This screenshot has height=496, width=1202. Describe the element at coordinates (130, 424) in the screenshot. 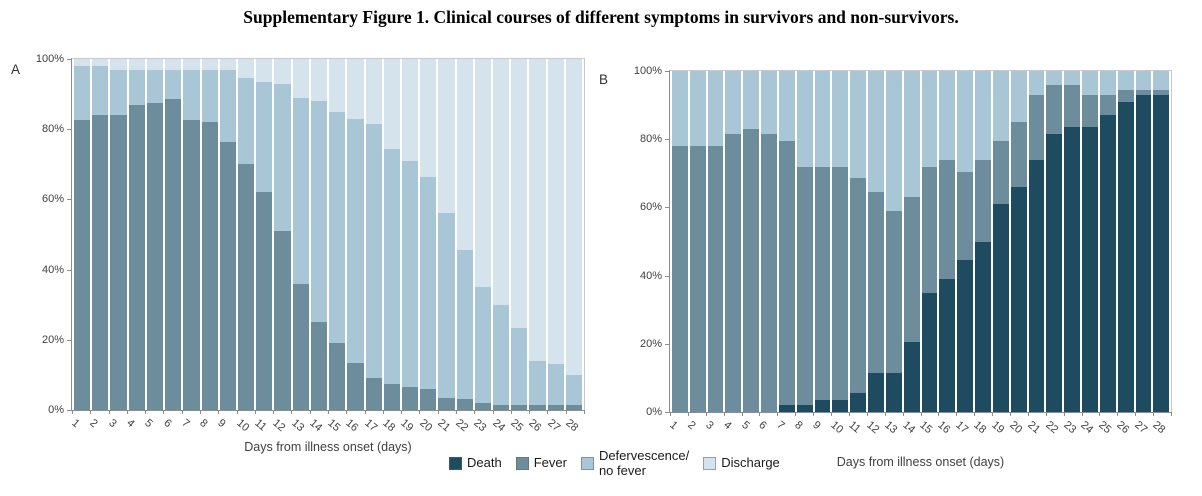

I see `x-tick-label: 4` at that location.